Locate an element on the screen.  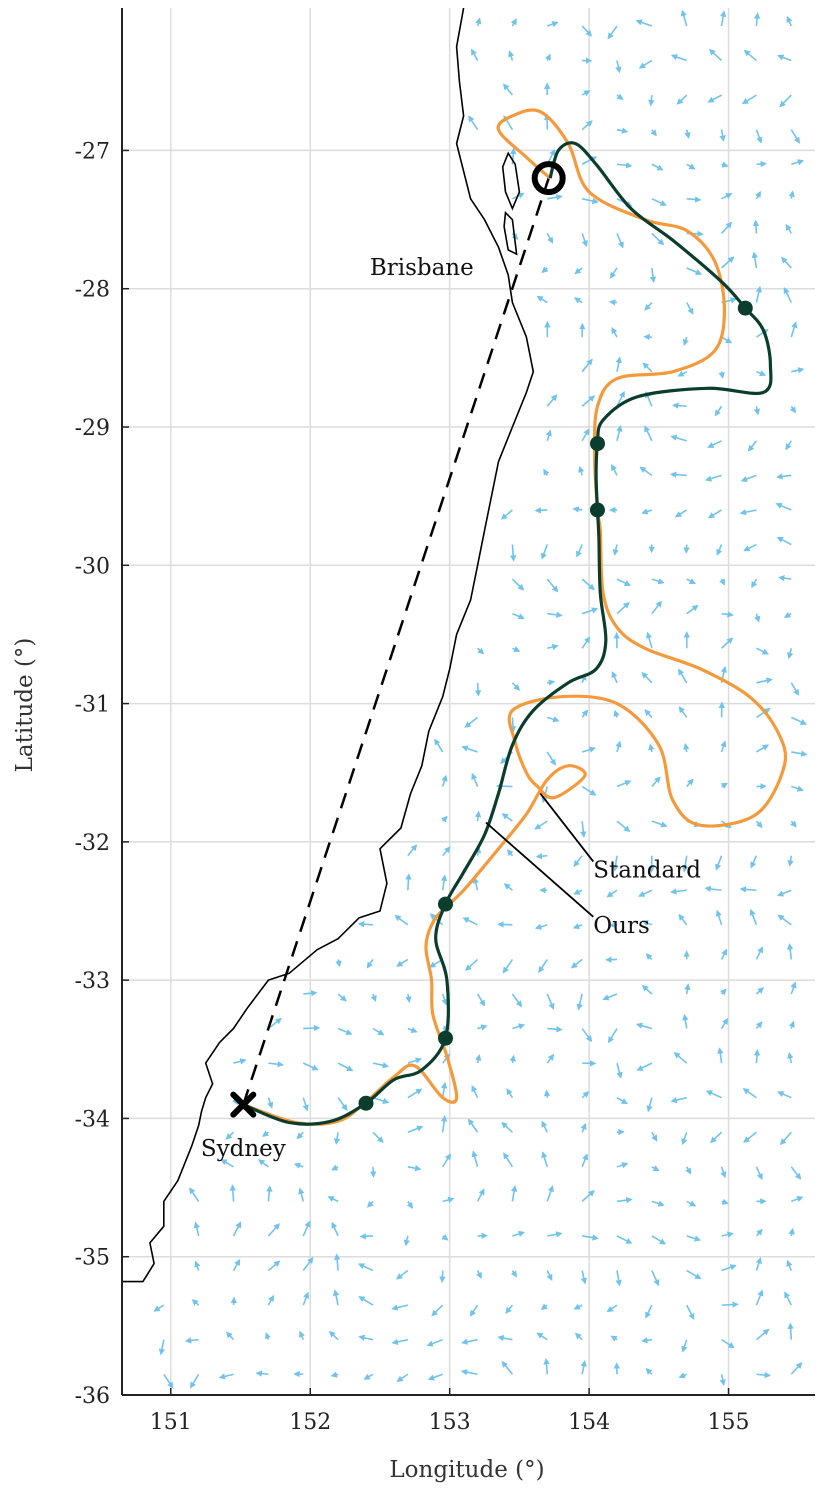
waypoint-ours is located at coordinates (445, 904).